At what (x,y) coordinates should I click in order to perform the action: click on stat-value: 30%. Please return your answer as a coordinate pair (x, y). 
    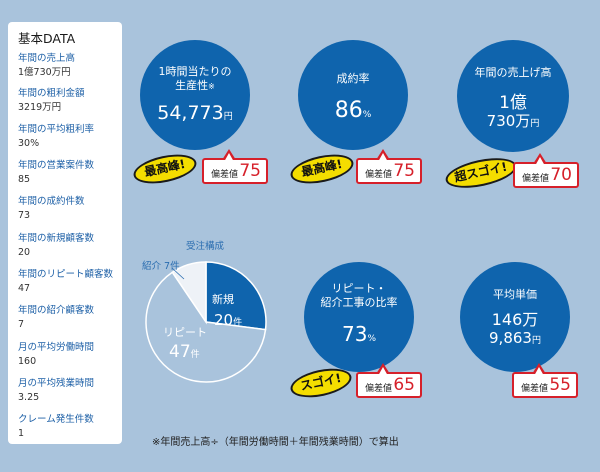
    Looking at the image, I should click on (29, 143).